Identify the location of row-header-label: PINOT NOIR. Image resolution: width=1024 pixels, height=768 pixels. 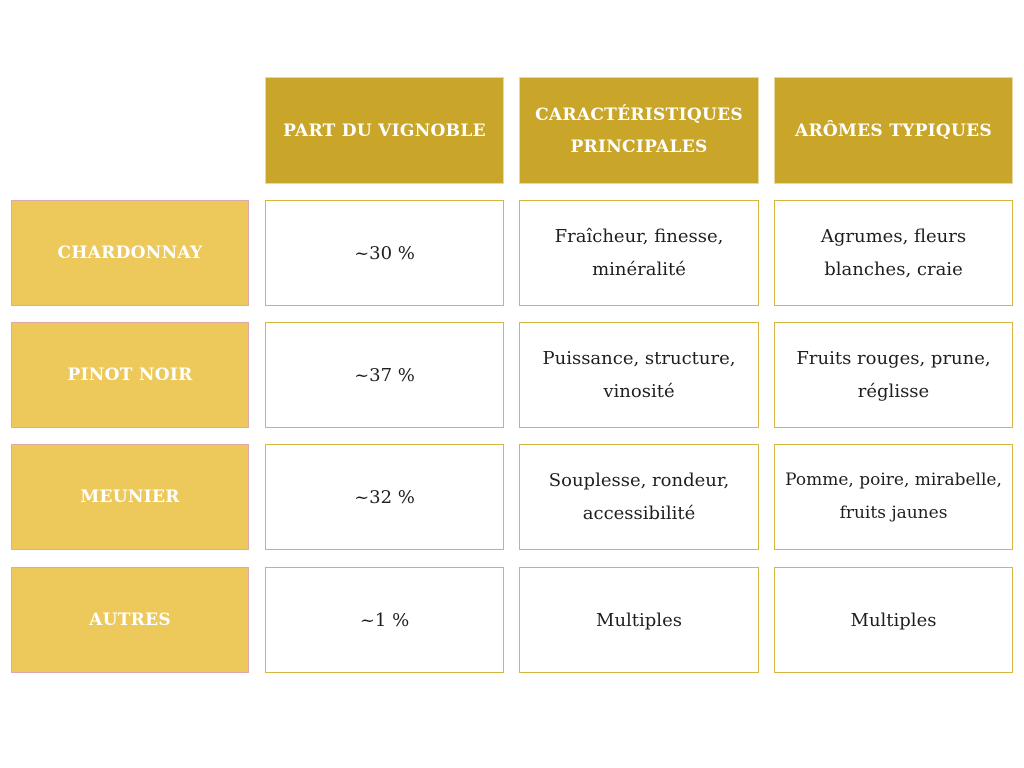
(130, 375).